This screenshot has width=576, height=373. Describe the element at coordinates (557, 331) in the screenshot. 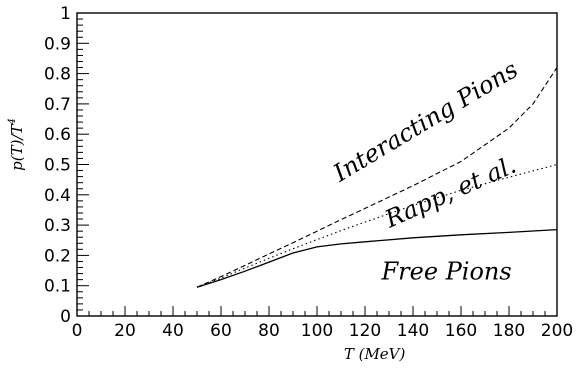

I see `x-tick-label: 200` at that location.